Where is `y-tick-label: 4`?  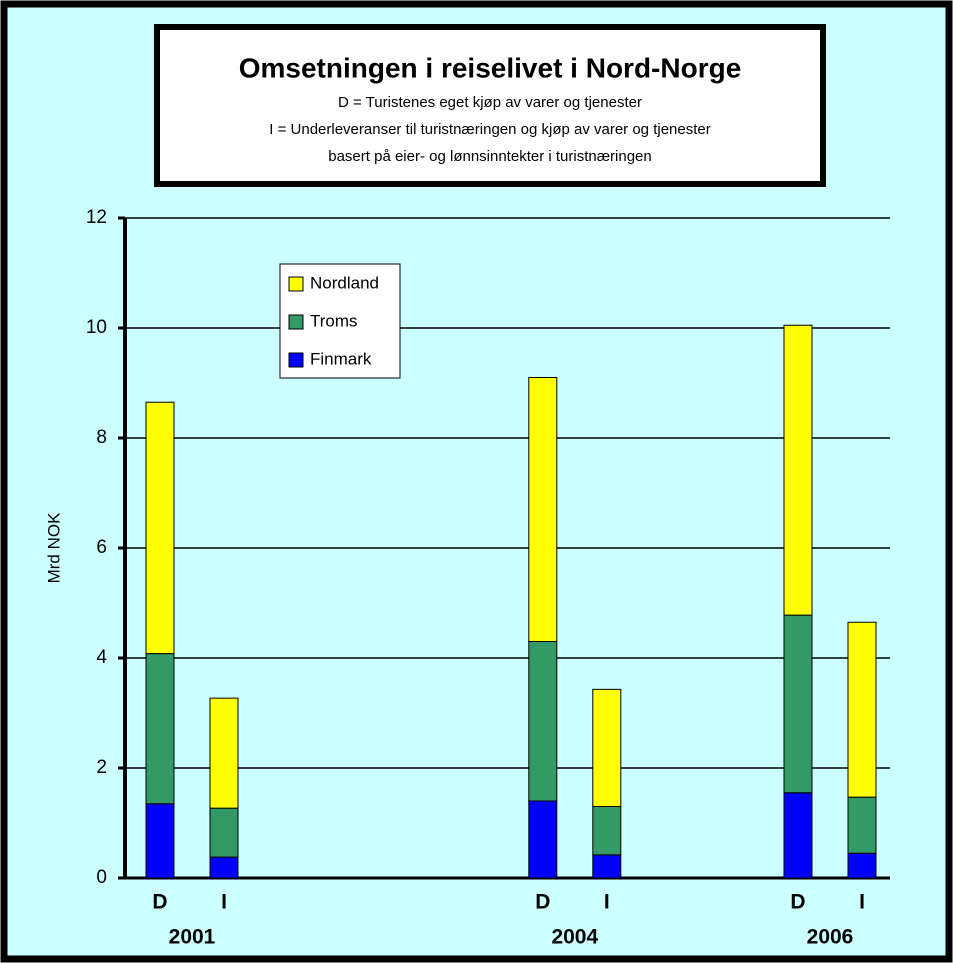
y-tick-label: 4 is located at coordinates (101, 657).